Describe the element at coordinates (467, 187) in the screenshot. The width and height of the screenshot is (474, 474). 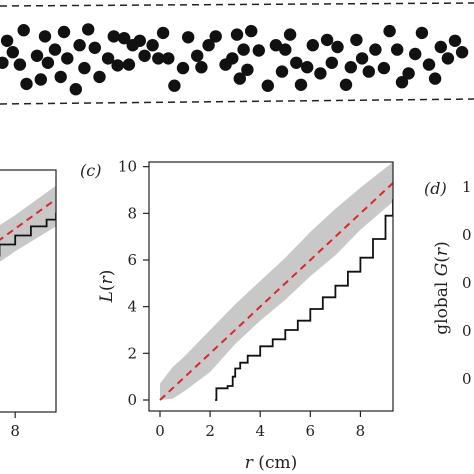
I see `y-tick-label: 1` at that location.